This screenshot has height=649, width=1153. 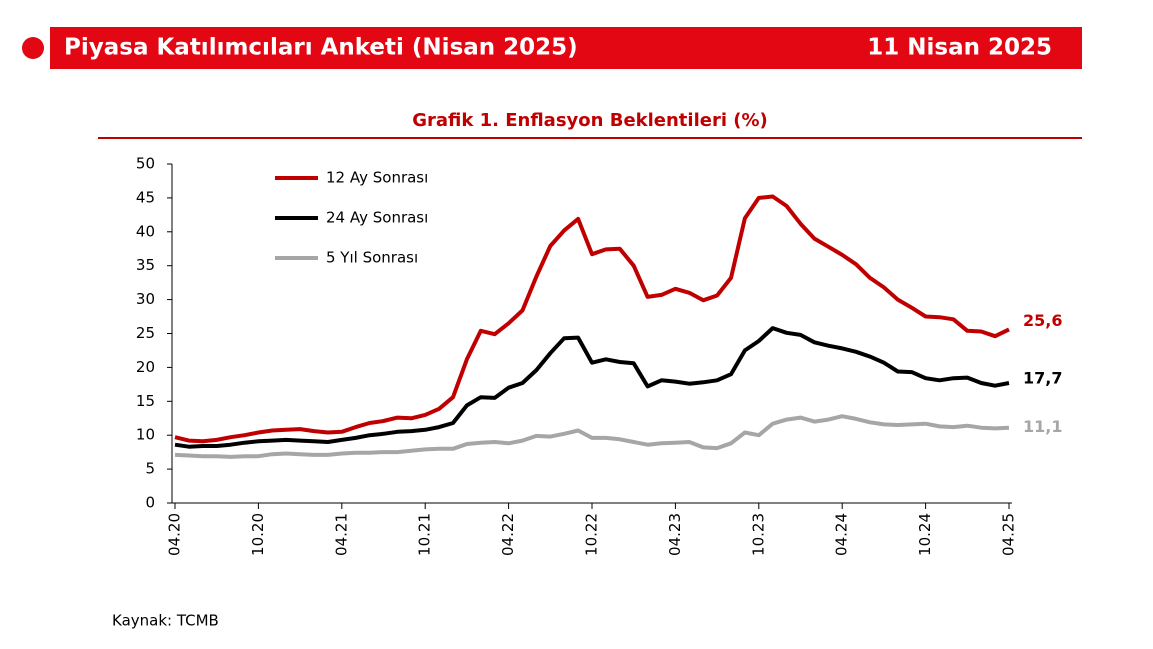 I want to click on end-label: 25,6, so click(x=1042, y=320).